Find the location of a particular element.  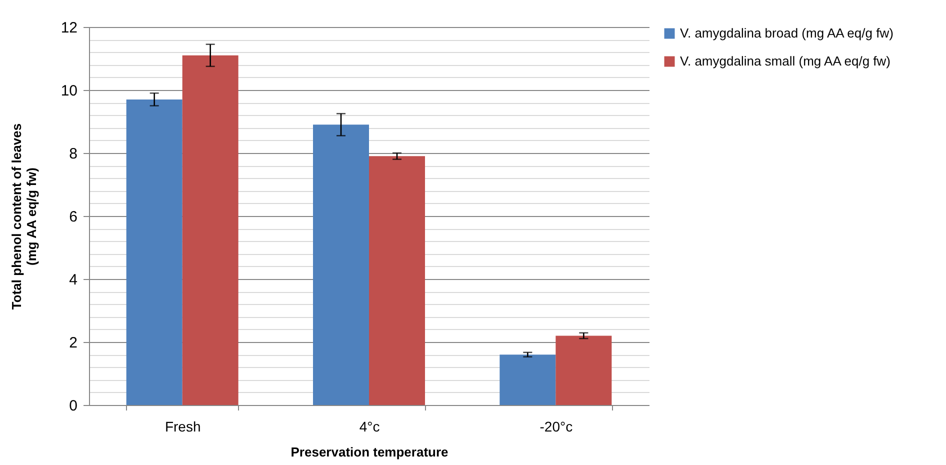

y-tick-label: 10 is located at coordinates (69, 91).